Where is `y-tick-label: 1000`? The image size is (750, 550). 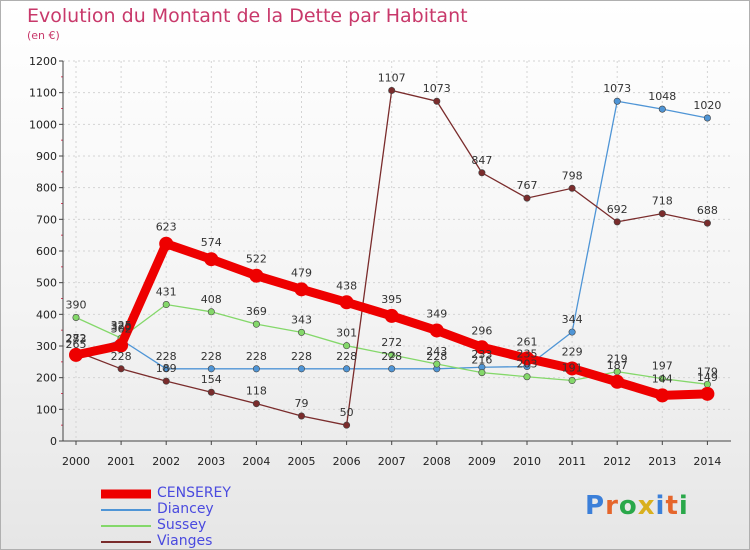
y-tick-label: 1000 is located at coordinates (43, 124).